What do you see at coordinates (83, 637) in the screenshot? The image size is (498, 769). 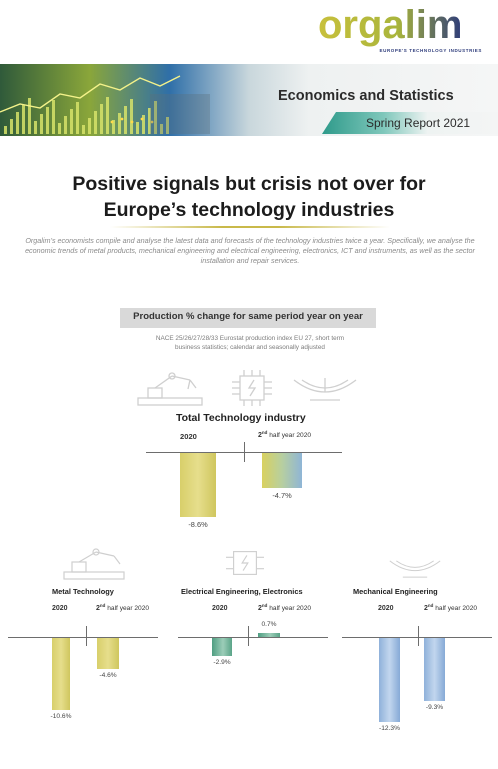 I see `metal-axis` at bounding box center [83, 637].